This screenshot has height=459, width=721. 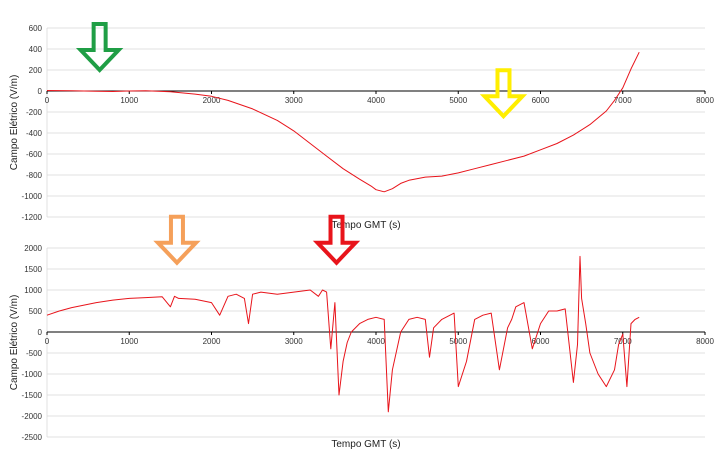 I want to click on y-tick-label: 500, so click(x=36, y=311).